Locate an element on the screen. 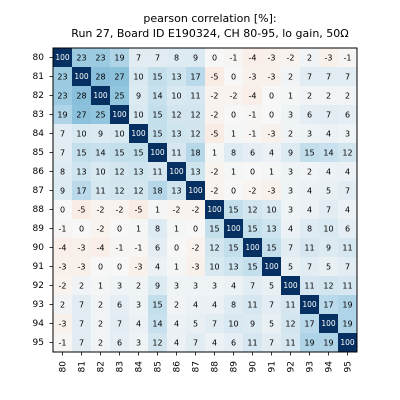 Image resolution: width=400 pixels, height=400 pixels. y-tick-label: 83 is located at coordinates (38, 115).